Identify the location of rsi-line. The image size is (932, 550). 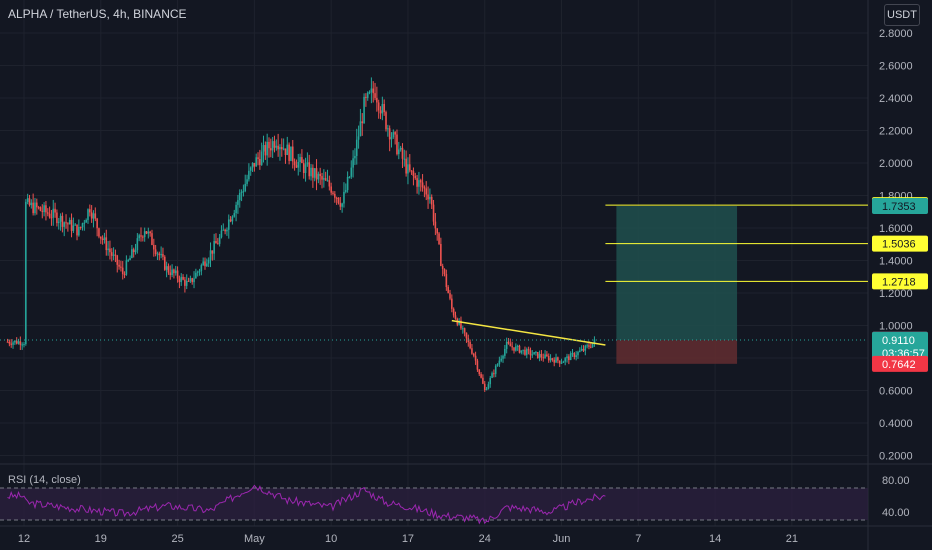
(306, 504).